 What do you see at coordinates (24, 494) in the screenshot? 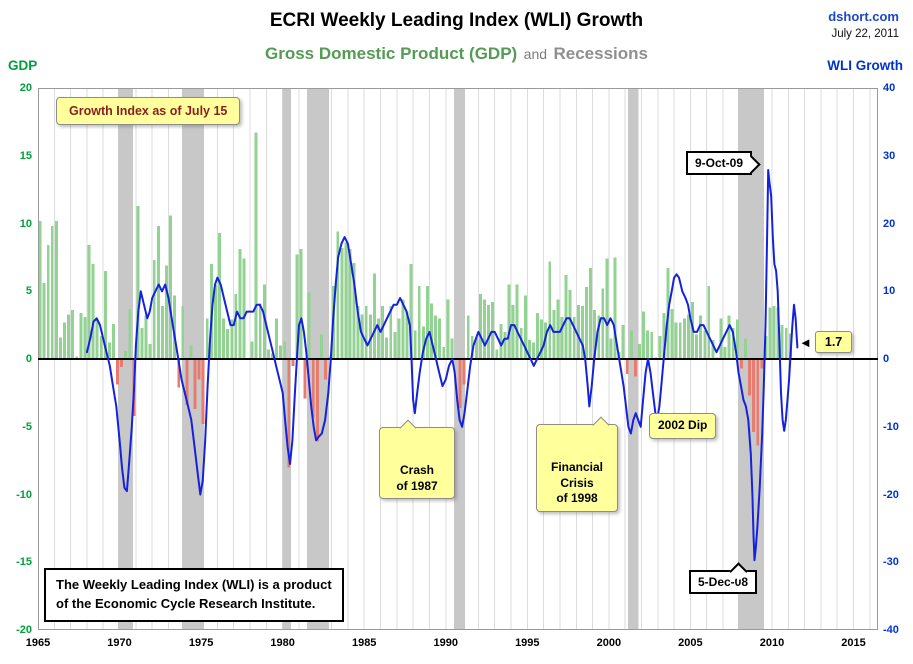
I see `left-axis-tick-label: -10` at bounding box center [24, 494].